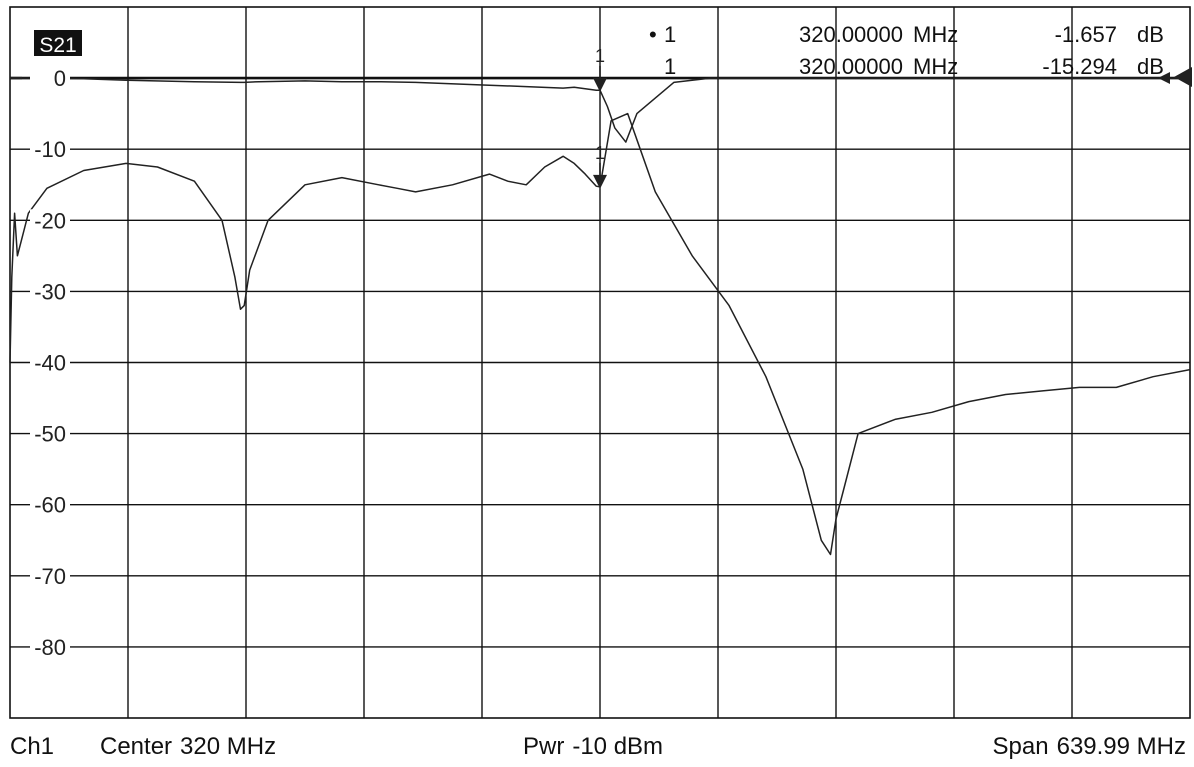 The image size is (1194, 767). I want to click on y-tick-label: -80, so click(50, 647).